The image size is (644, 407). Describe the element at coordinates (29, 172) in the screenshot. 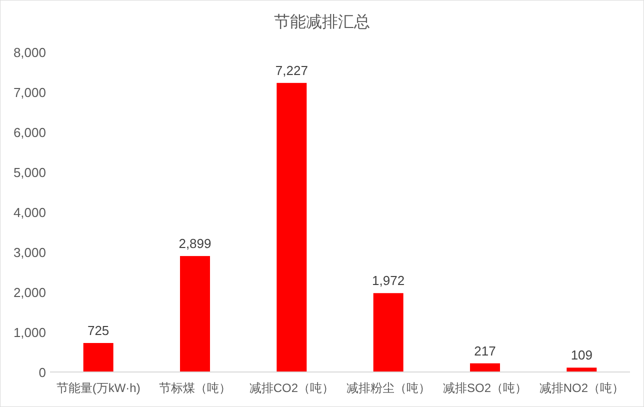

I see `y-tick-label: 5,000` at that location.